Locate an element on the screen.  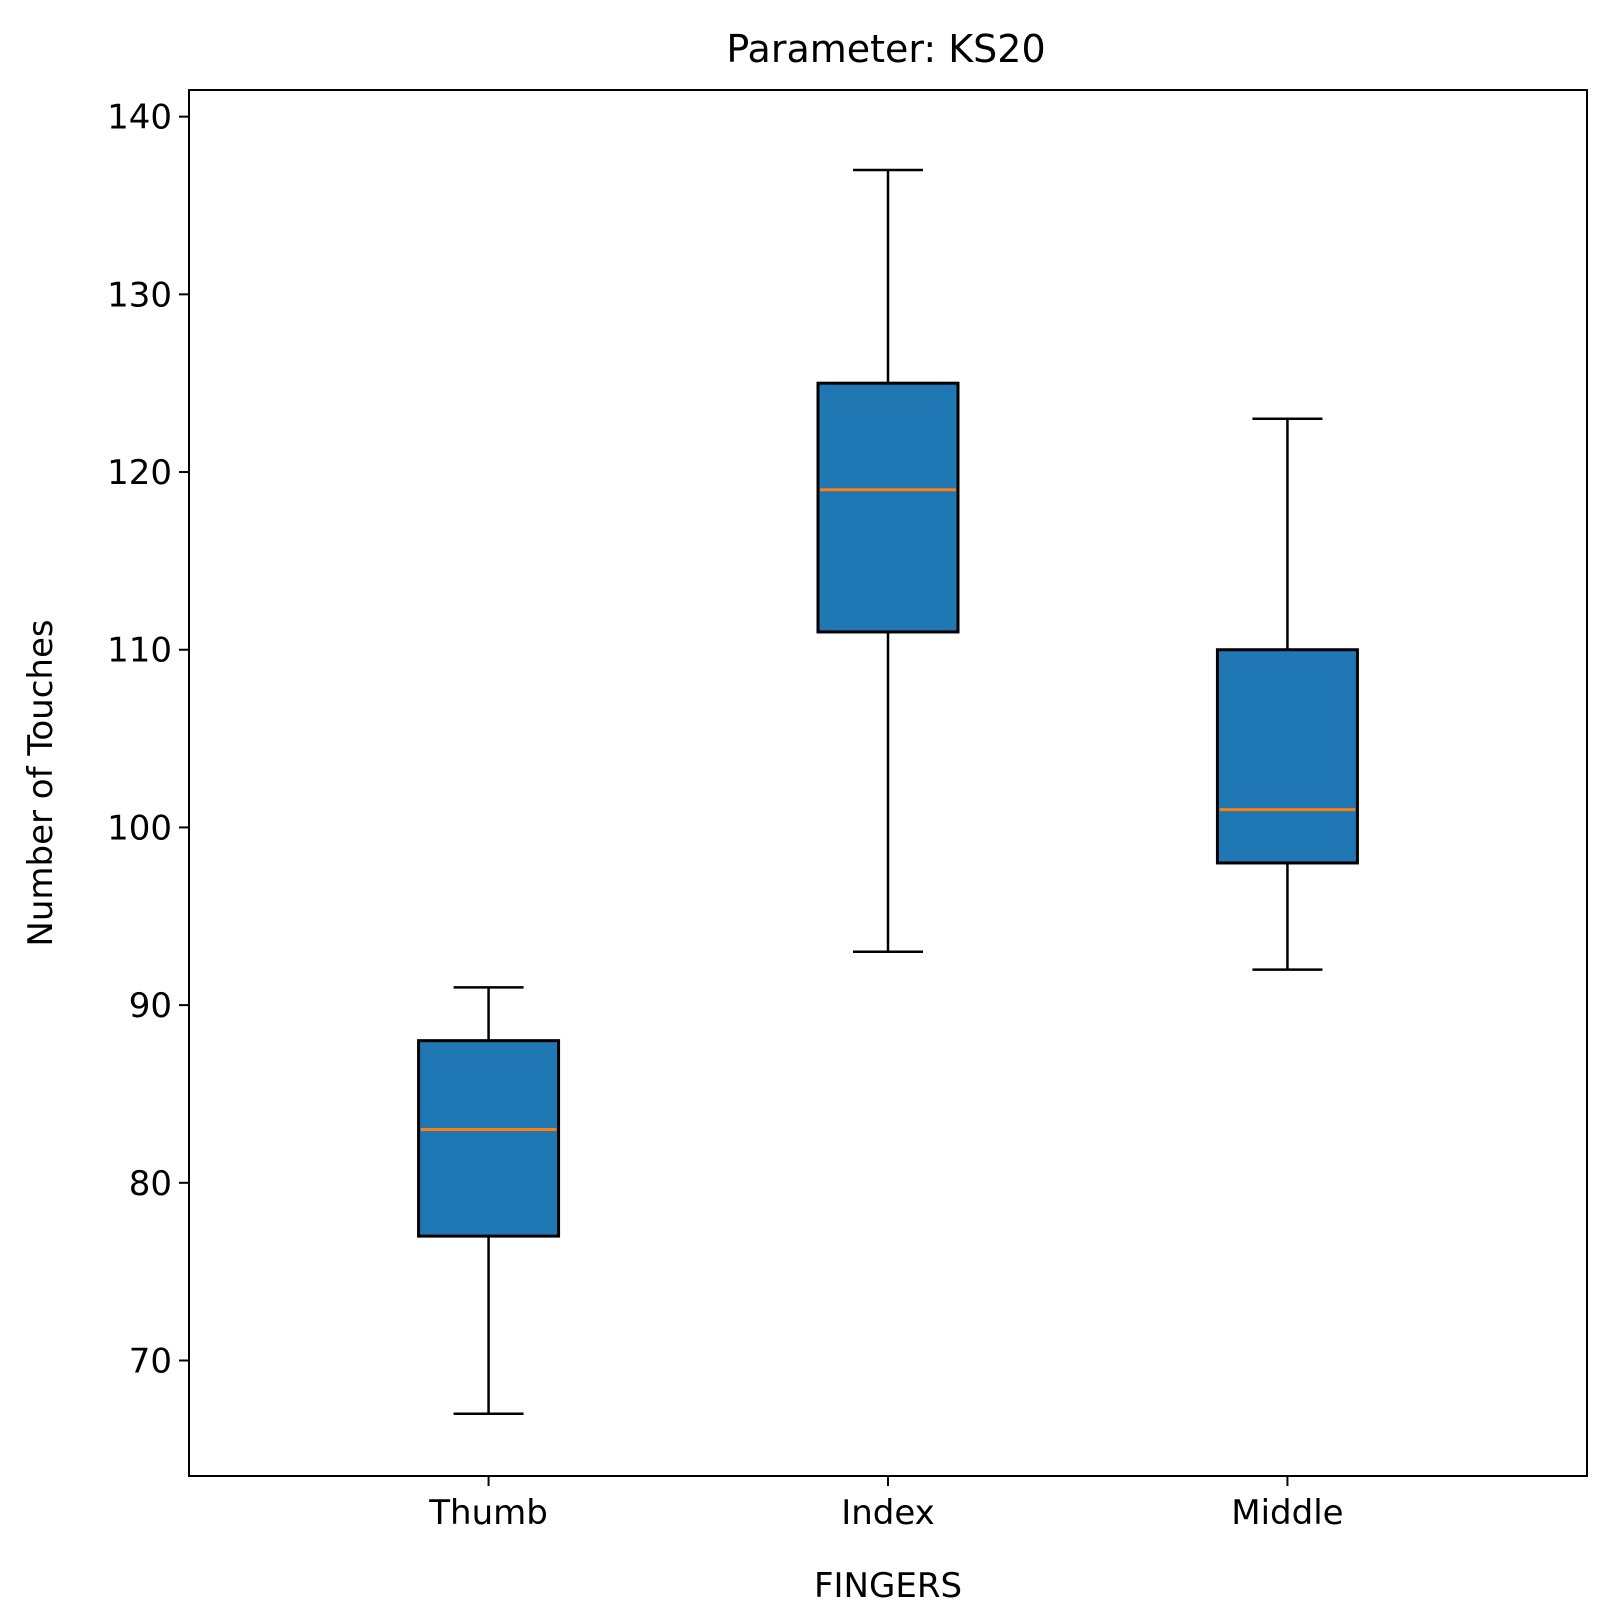
y-tick-label: 80 is located at coordinates (150, 1184).